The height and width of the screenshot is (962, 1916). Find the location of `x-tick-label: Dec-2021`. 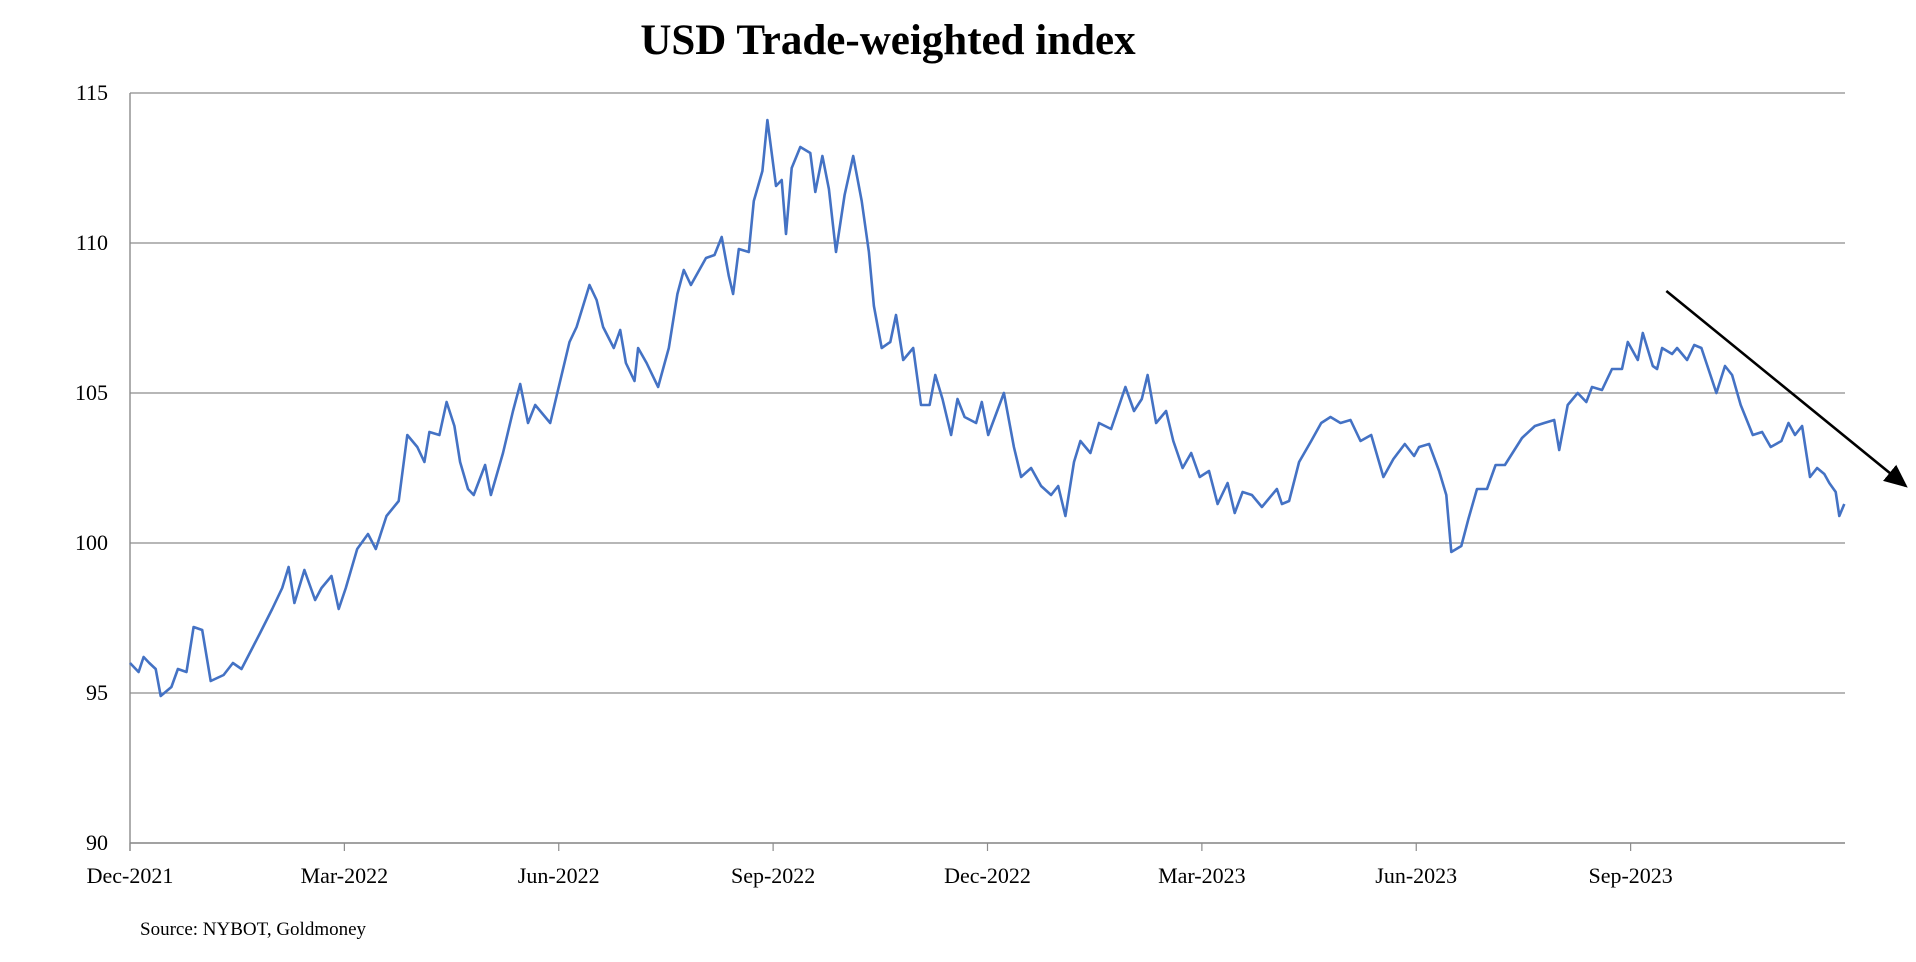

x-tick-label: Dec-2021 is located at coordinates (130, 875).